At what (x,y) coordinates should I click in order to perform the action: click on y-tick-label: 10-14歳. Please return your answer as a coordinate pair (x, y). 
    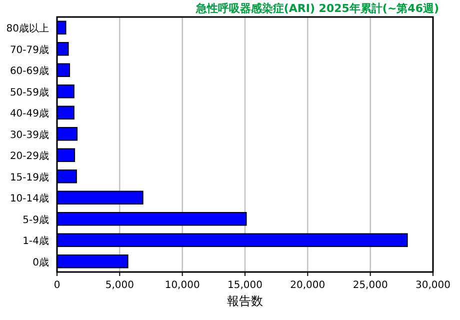
    Looking at the image, I should click on (29, 198).